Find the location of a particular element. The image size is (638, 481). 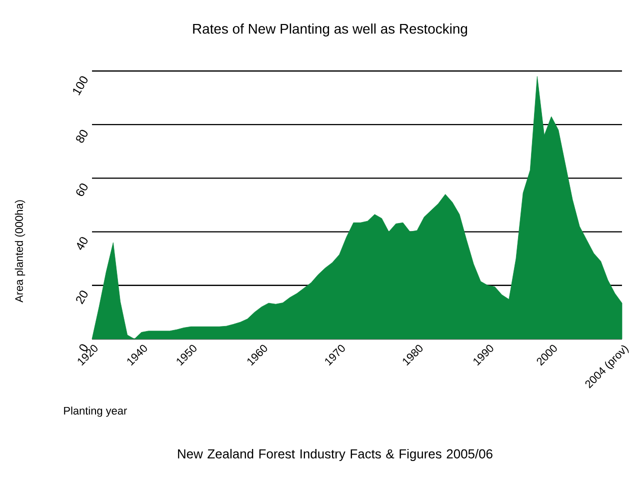

text: New Zealand Forest Industry Facts & Figures 2005/06 is located at coordinates (335, 455).